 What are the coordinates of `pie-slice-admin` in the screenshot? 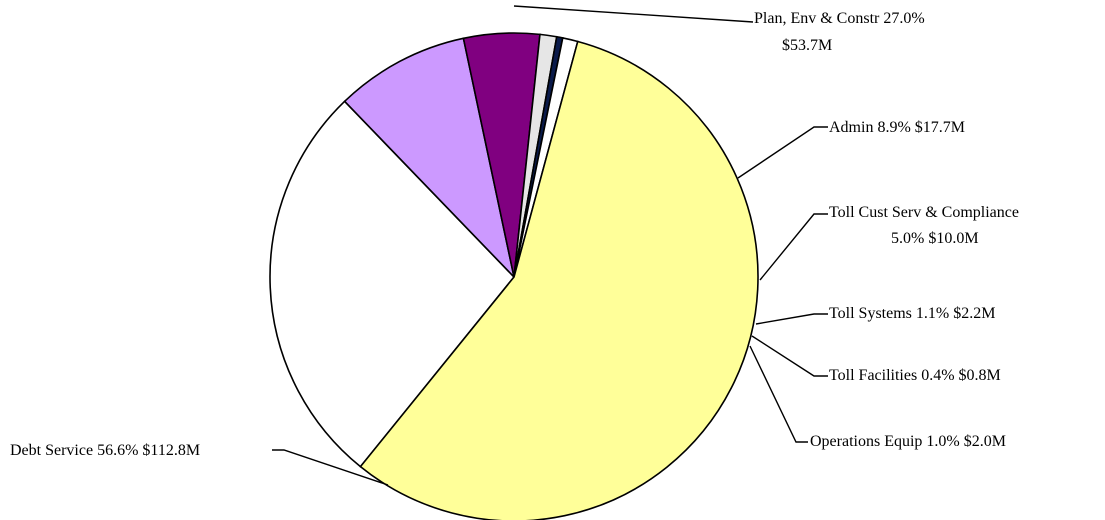 It's located at (429, 158).